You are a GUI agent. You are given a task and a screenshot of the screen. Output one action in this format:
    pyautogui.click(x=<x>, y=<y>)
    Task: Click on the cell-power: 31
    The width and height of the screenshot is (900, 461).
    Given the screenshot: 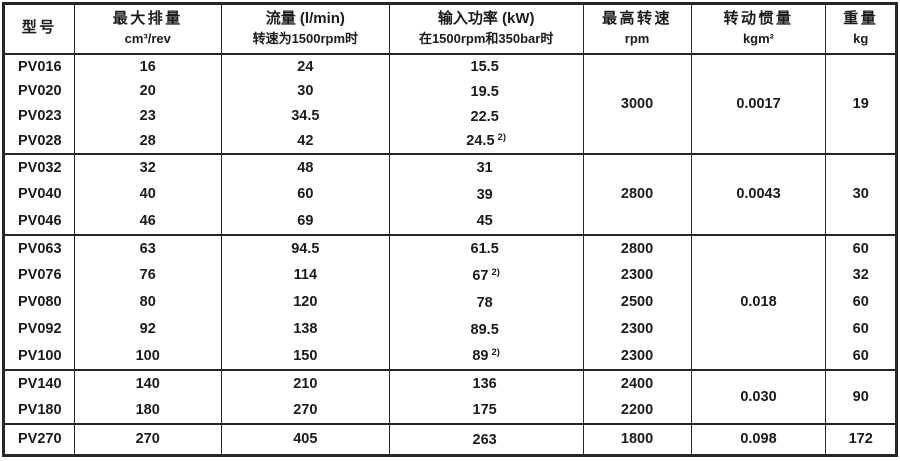 What is the action you would take?
    pyautogui.click(x=486, y=166)
    